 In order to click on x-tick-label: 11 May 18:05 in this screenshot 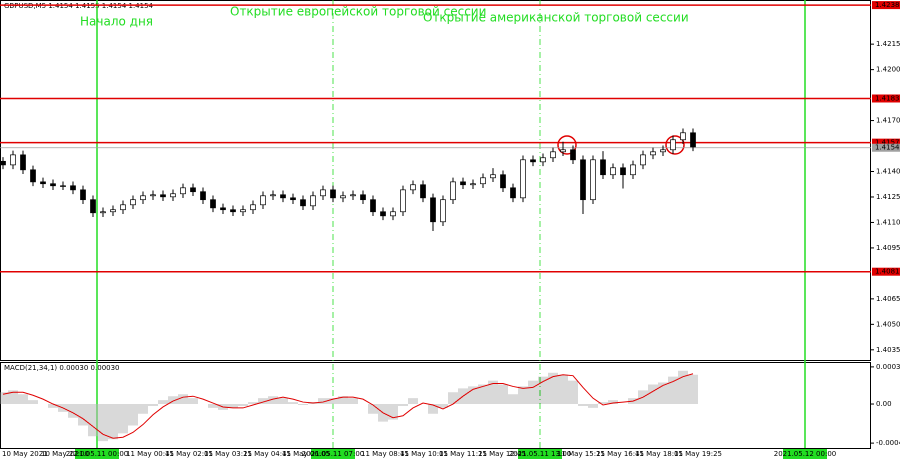, I will do `click(659, 454)`.